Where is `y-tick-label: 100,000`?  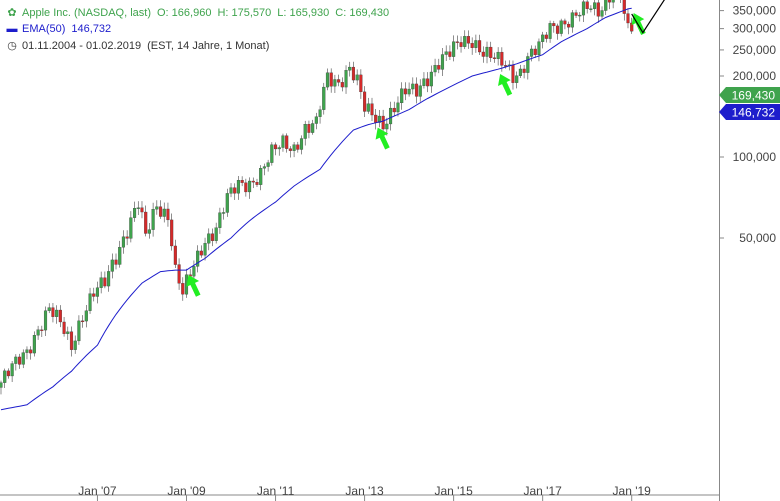 y-tick-label: 100,000 is located at coordinates (755, 157).